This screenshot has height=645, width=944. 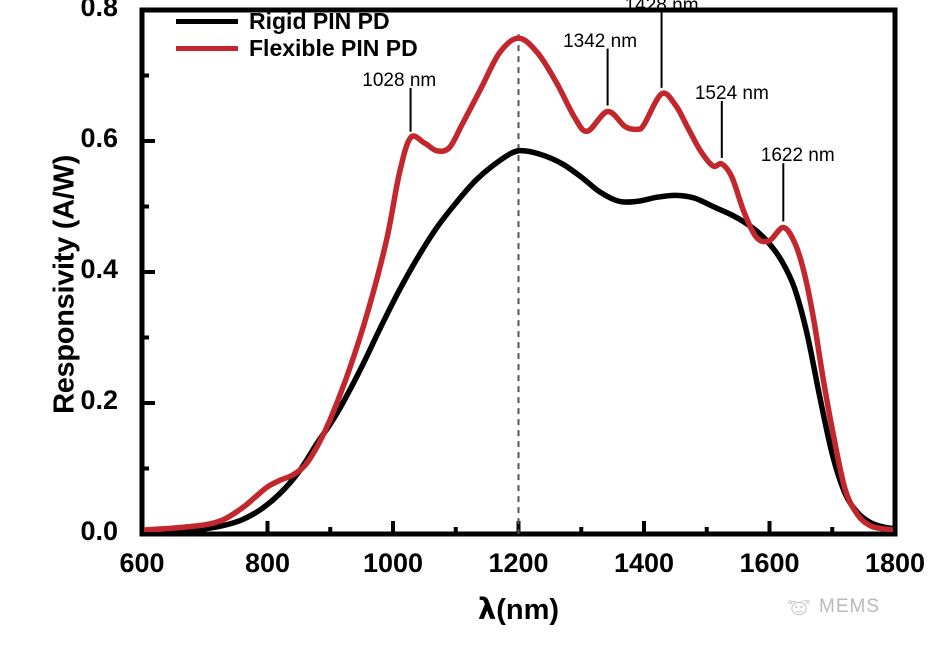 What do you see at coordinates (799, 607) in the screenshot?
I see `mems-logo-icon` at bounding box center [799, 607].